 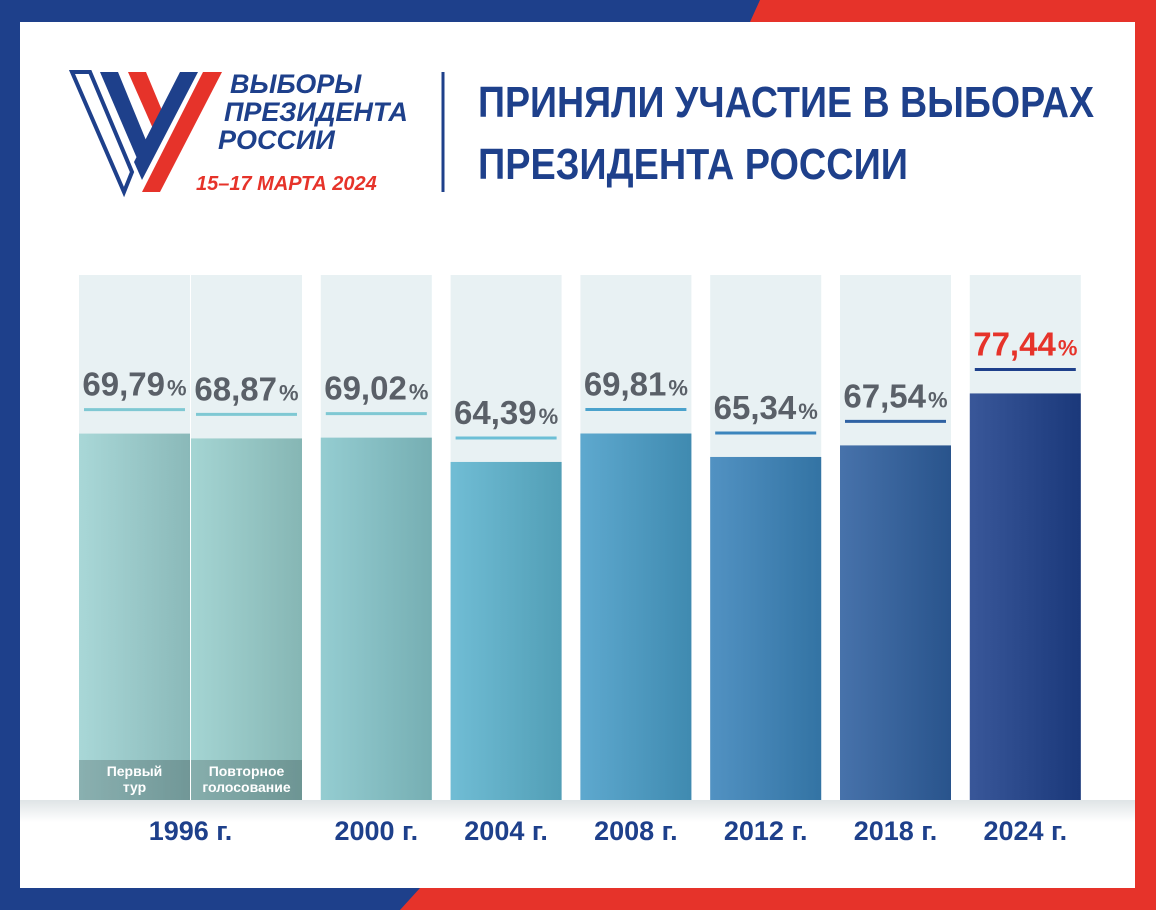 What do you see at coordinates (296, 84) in the screenshot?
I see `logo-line: ВЫБОРЫ` at bounding box center [296, 84].